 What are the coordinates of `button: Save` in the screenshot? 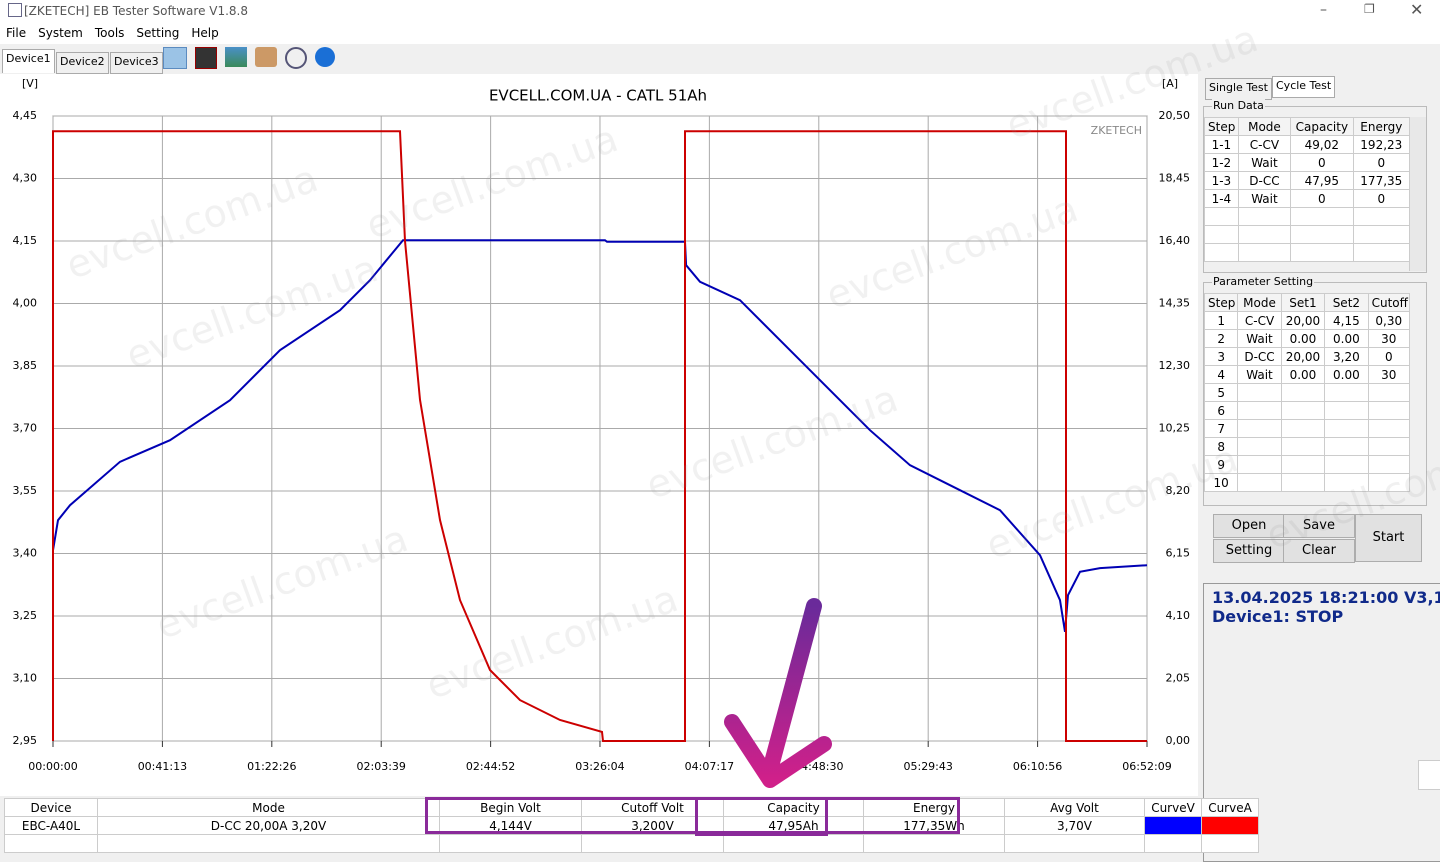 It's located at (1319, 526).